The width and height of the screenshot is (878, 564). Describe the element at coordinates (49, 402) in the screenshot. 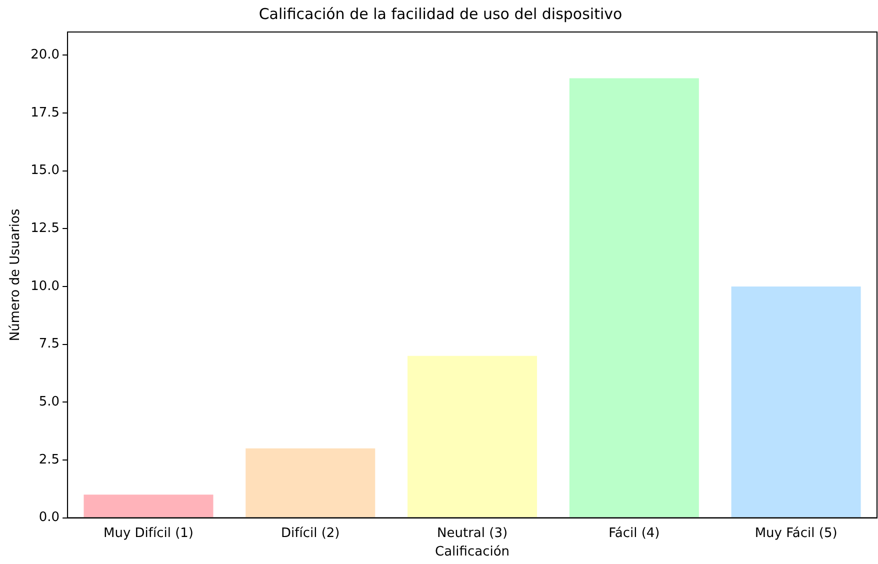

I see `y-tick-label: 5.0` at that location.